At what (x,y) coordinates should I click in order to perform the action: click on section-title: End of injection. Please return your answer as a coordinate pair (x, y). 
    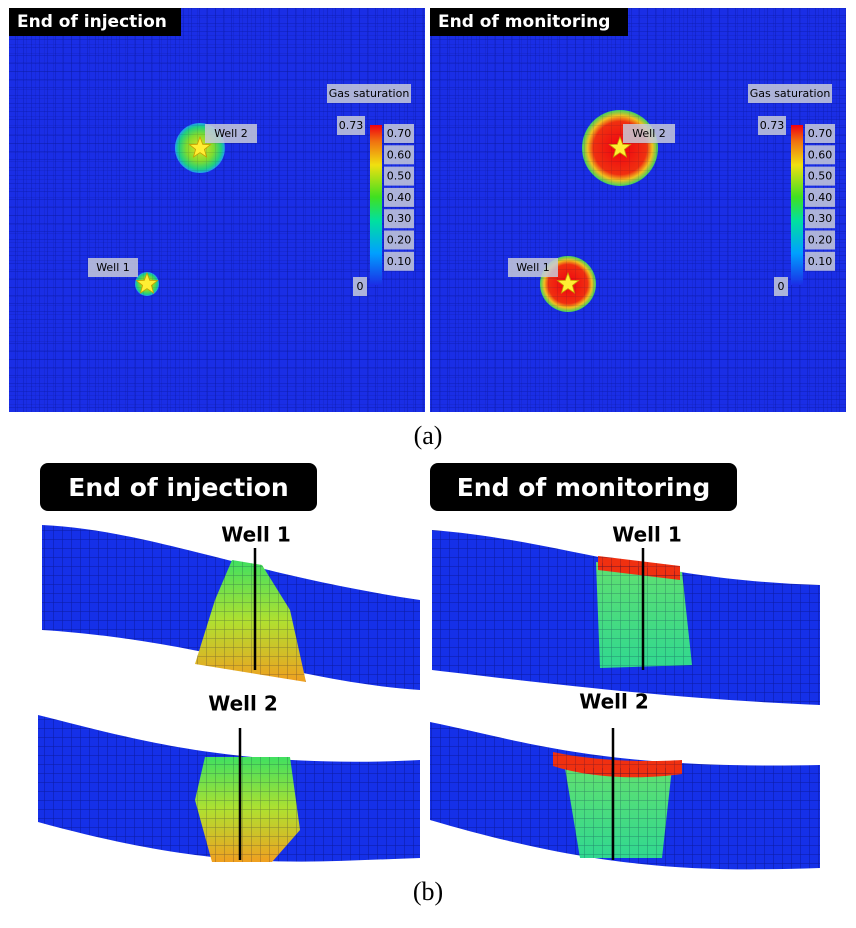
    Looking at the image, I should click on (178, 487).